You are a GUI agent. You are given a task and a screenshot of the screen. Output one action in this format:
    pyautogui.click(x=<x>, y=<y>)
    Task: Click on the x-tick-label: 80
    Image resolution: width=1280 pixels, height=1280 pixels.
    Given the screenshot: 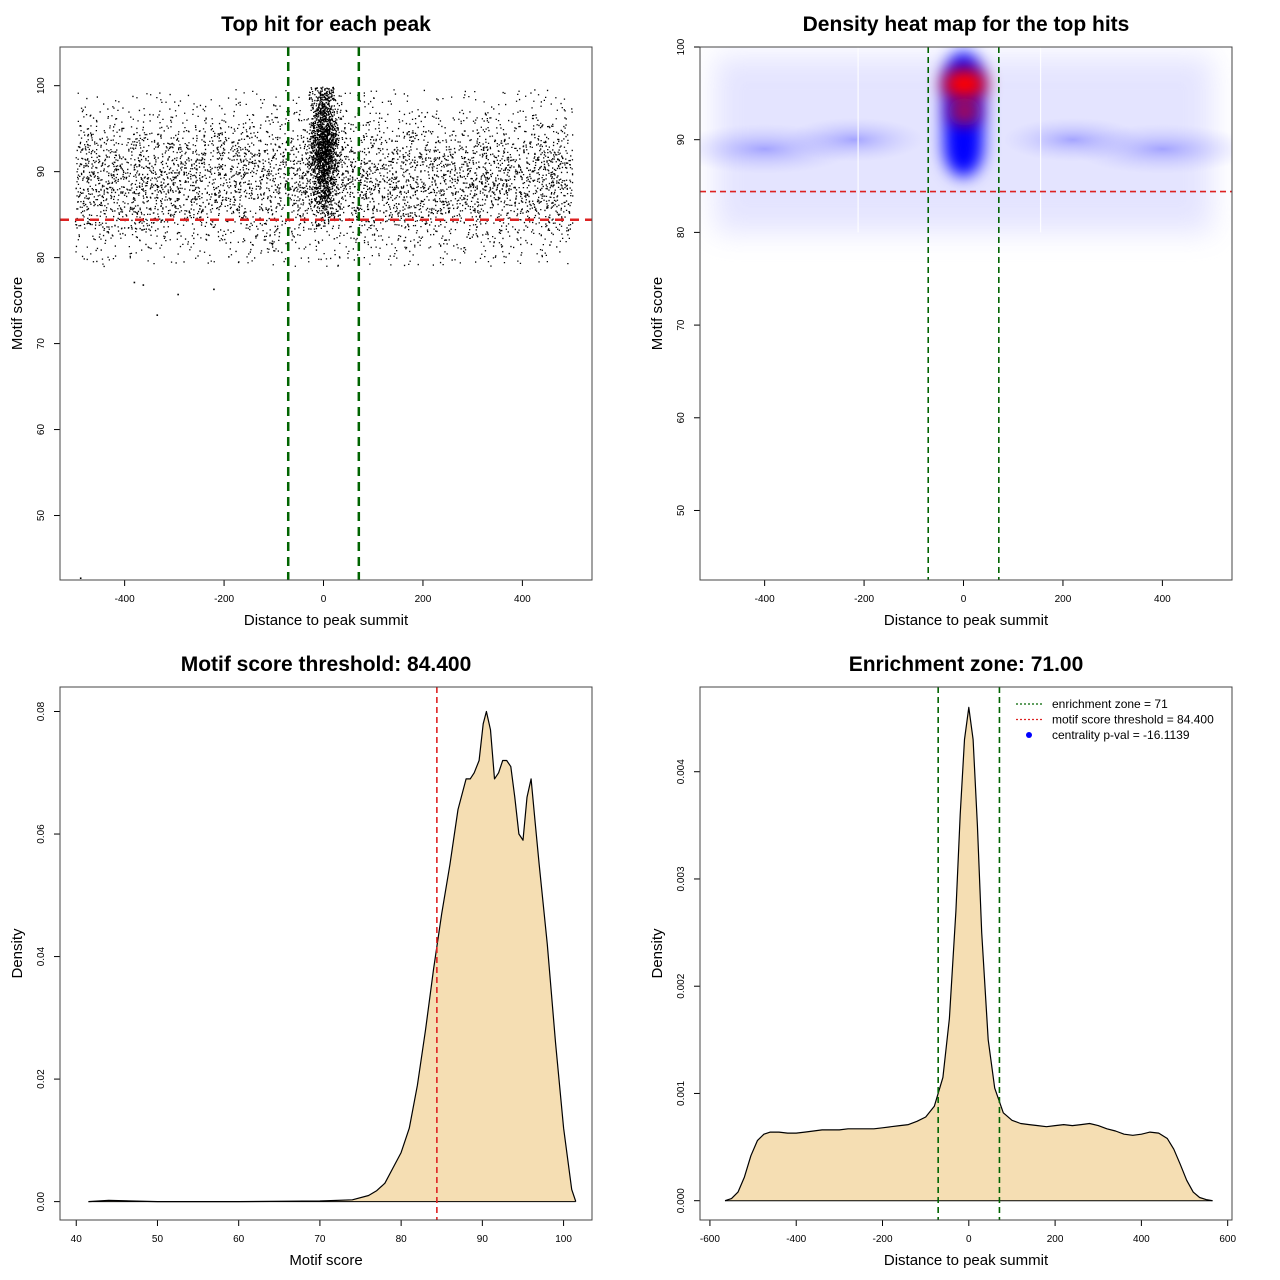 What is the action you would take?
    pyautogui.click(x=402, y=1239)
    